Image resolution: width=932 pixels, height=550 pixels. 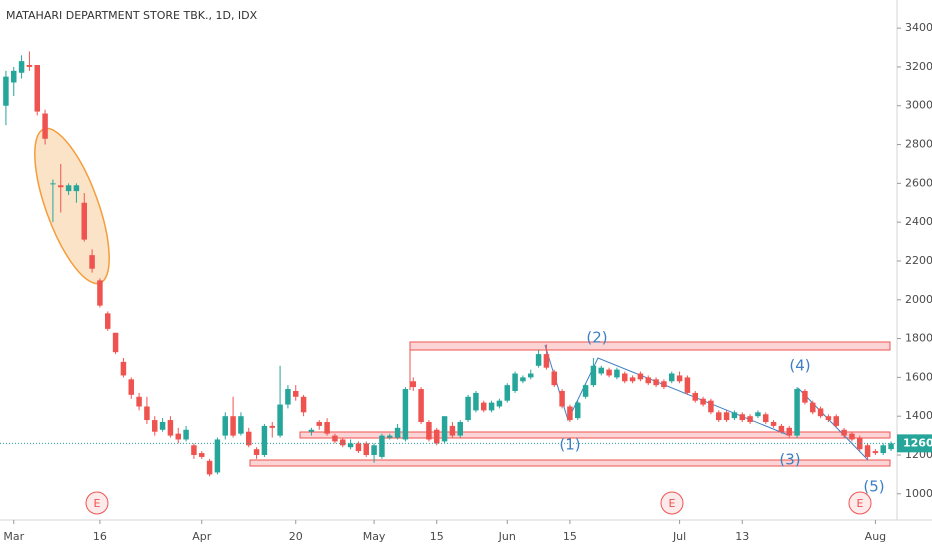 I want to click on wave-label: (5), so click(x=873, y=487).